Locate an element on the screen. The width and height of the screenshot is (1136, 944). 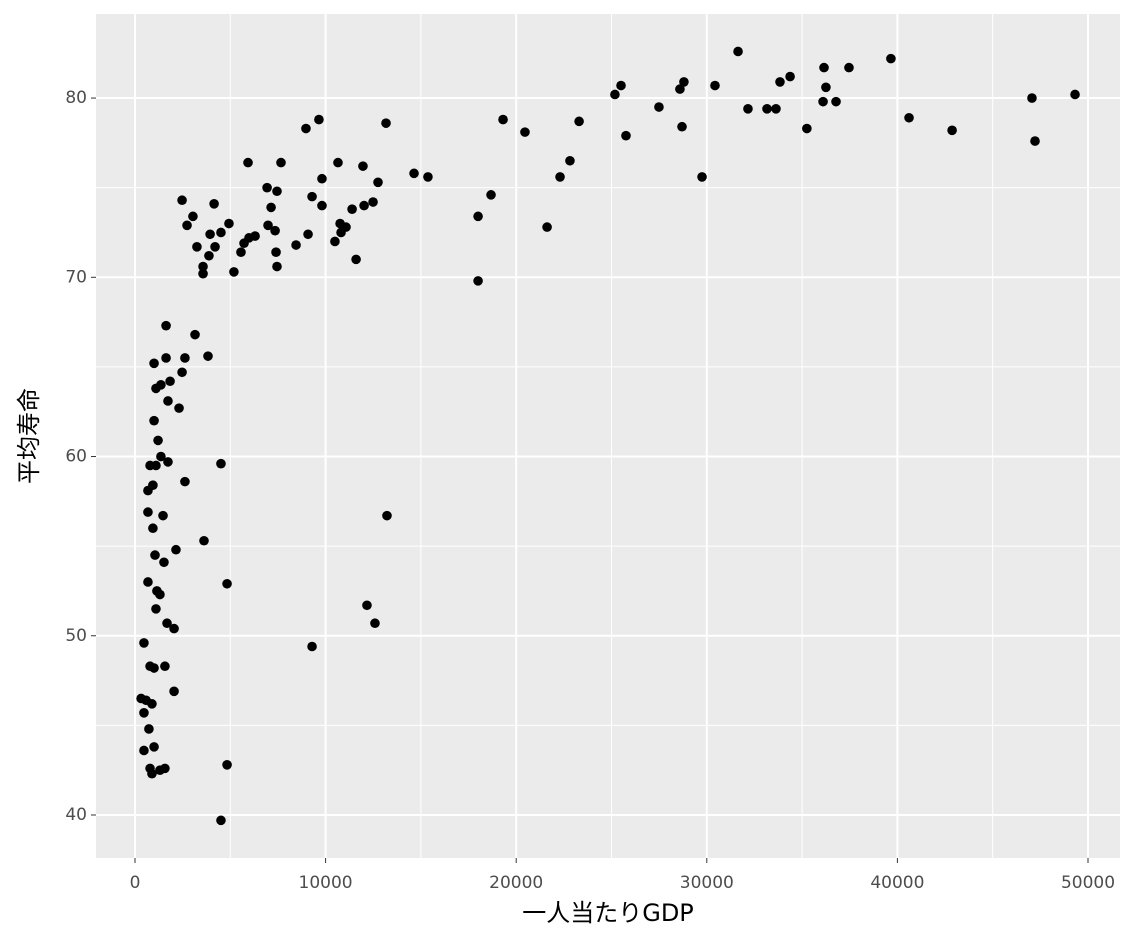
x-tick-label: 50000 is located at coordinates (1088, 883).